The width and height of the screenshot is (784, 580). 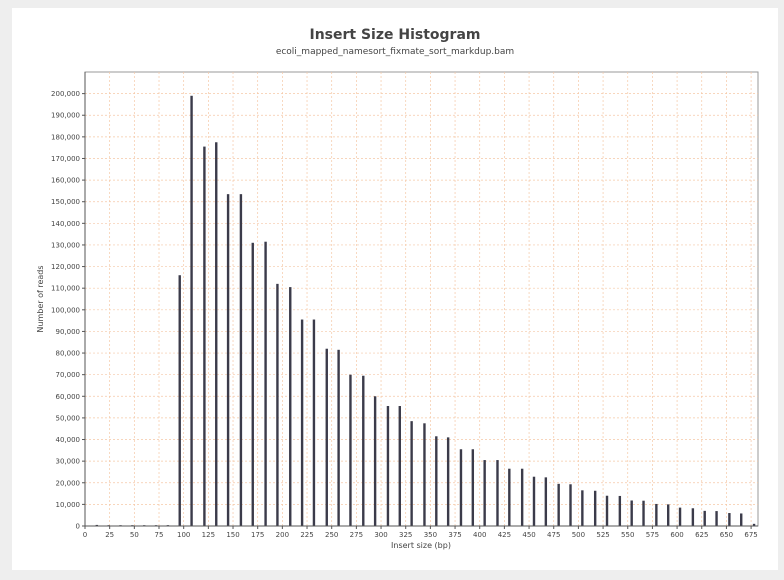 I want to click on y-tick-label: 110,000, so click(x=65, y=289).